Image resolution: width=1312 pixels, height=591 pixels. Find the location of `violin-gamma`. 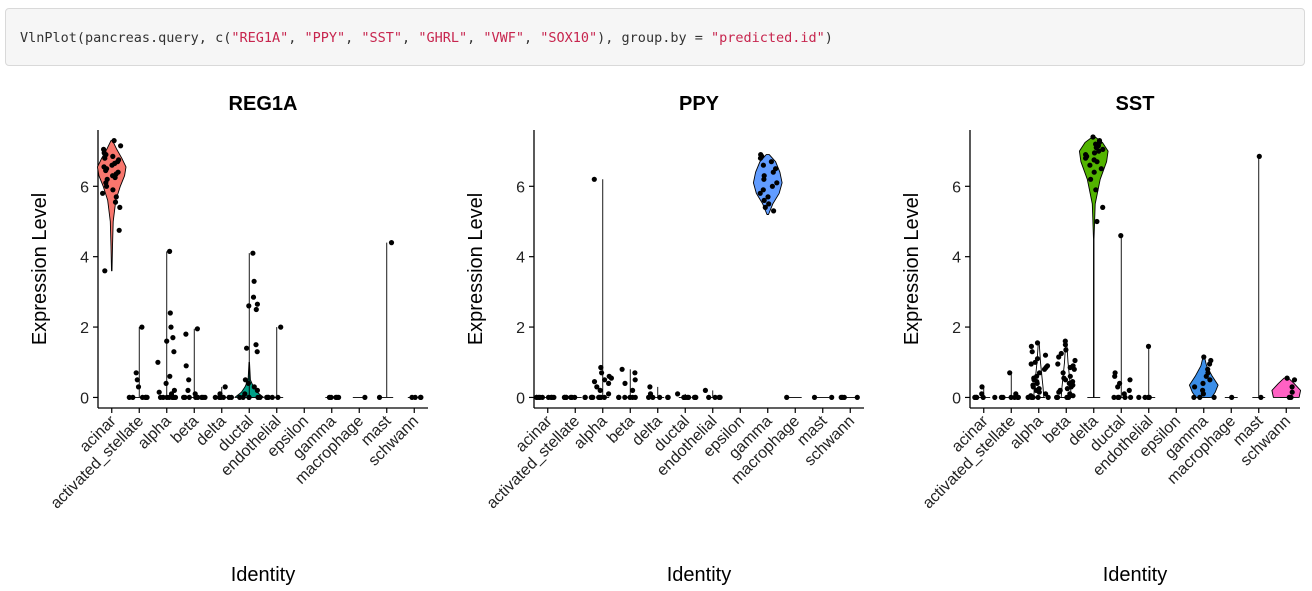

violin-gamma is located at coordinates (1203, 377).